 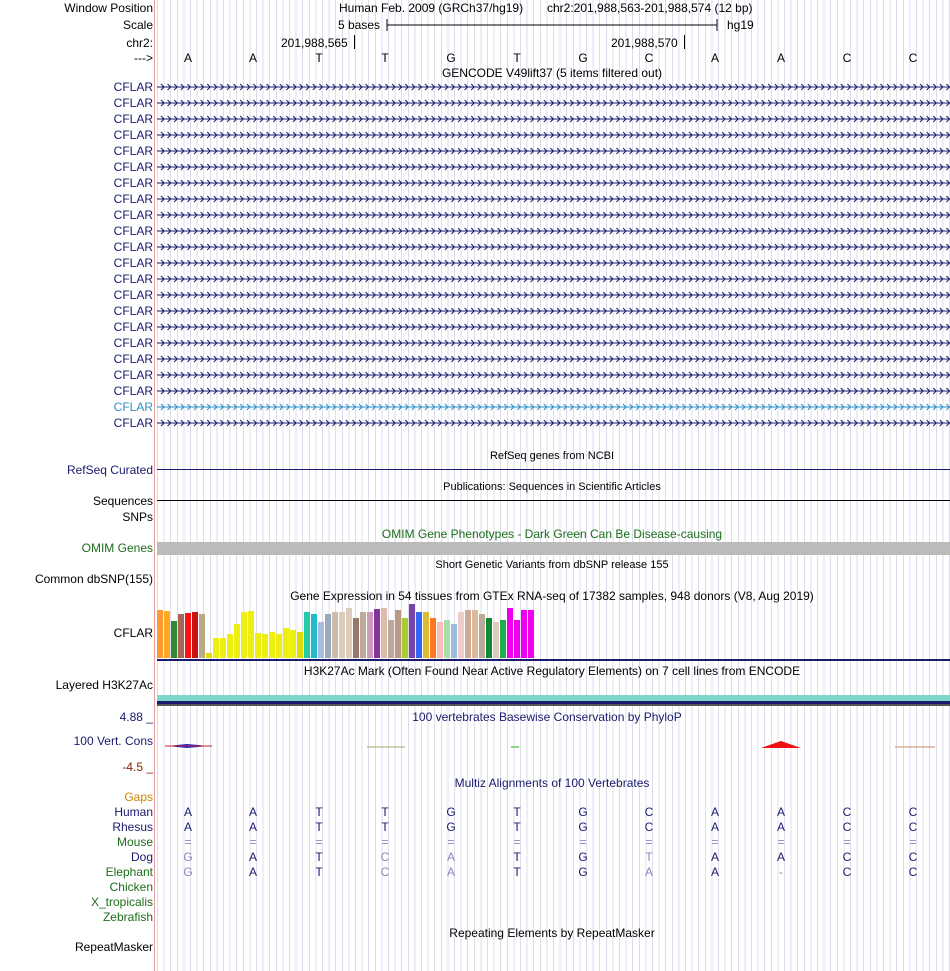 I want to click on cons-label: 100 Vert. Cons, so click(x=113, y=741).